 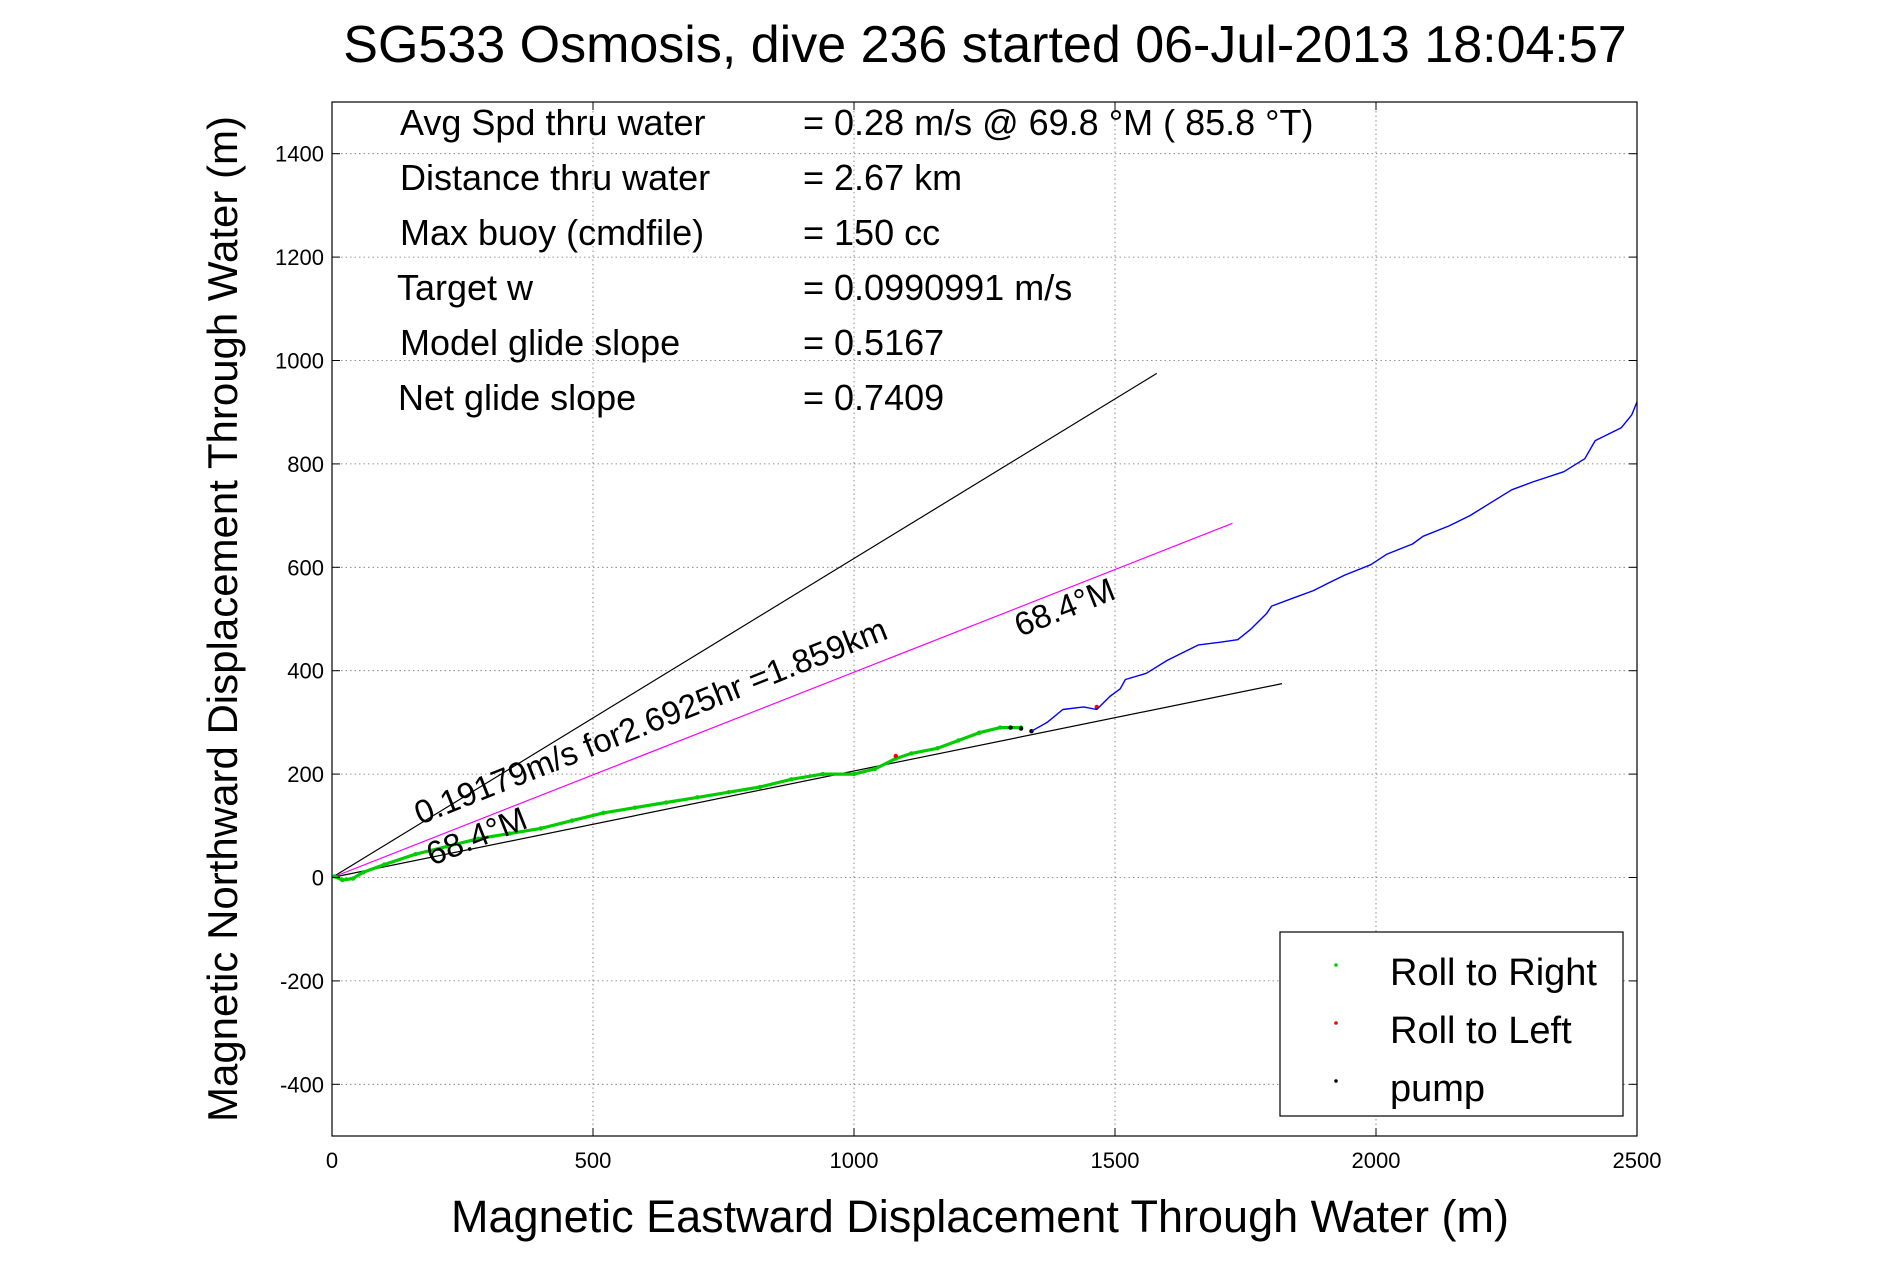 I want to click on reference-line-lower, so click(x=807, y=781).